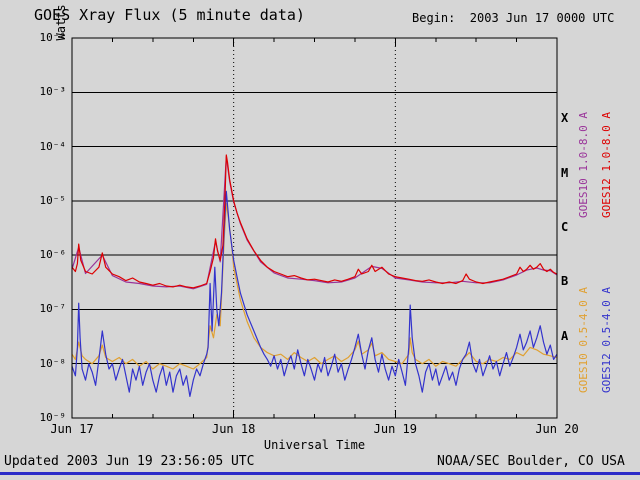 This screenshot has height=480, width=640. Describe the element at coordinates (565, 335) in the screenshot. I see `flare-class-label-a: A` at that location.